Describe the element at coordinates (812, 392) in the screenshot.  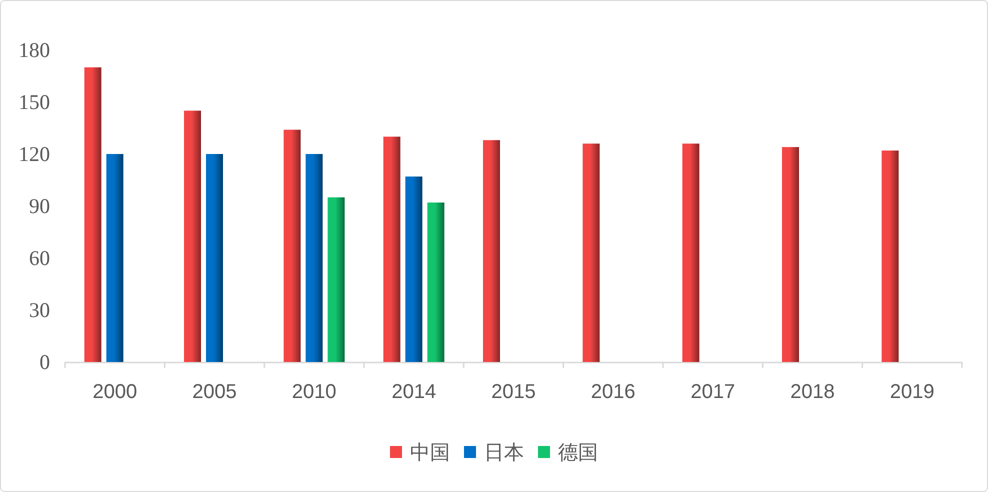
I see `x-tick-label: 2018` at that location.